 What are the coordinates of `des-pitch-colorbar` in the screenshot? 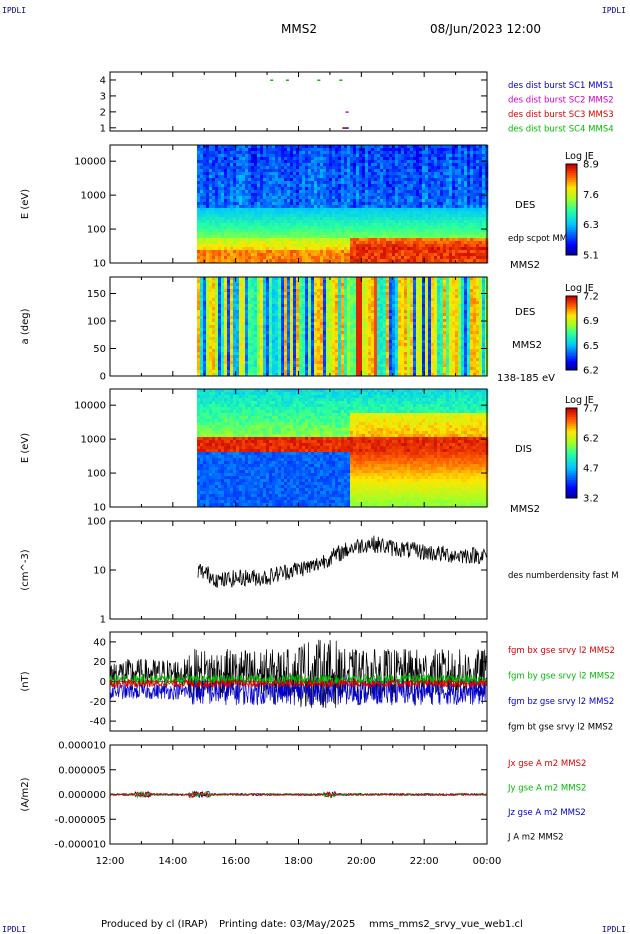 It's located at (571, 333).